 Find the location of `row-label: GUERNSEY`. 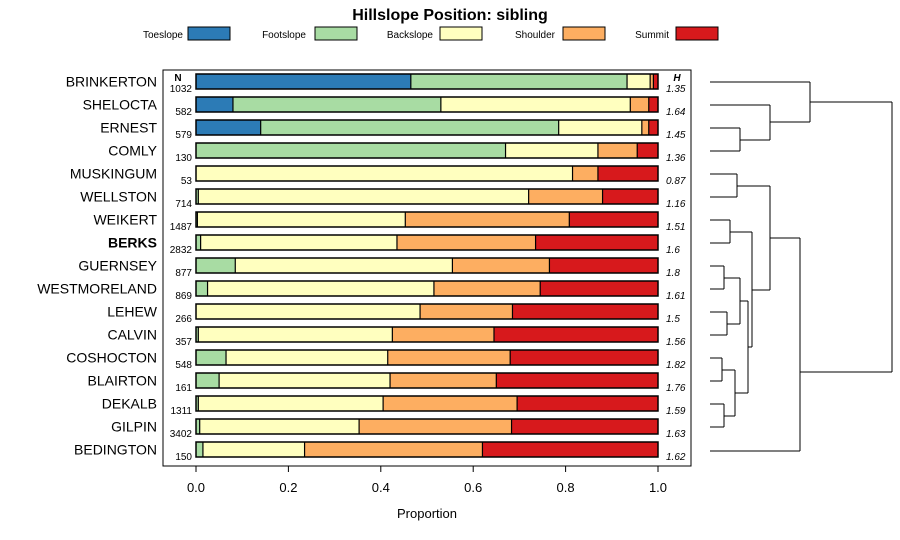

row-label: GUERNSEY is located at coordinates (117, 266).